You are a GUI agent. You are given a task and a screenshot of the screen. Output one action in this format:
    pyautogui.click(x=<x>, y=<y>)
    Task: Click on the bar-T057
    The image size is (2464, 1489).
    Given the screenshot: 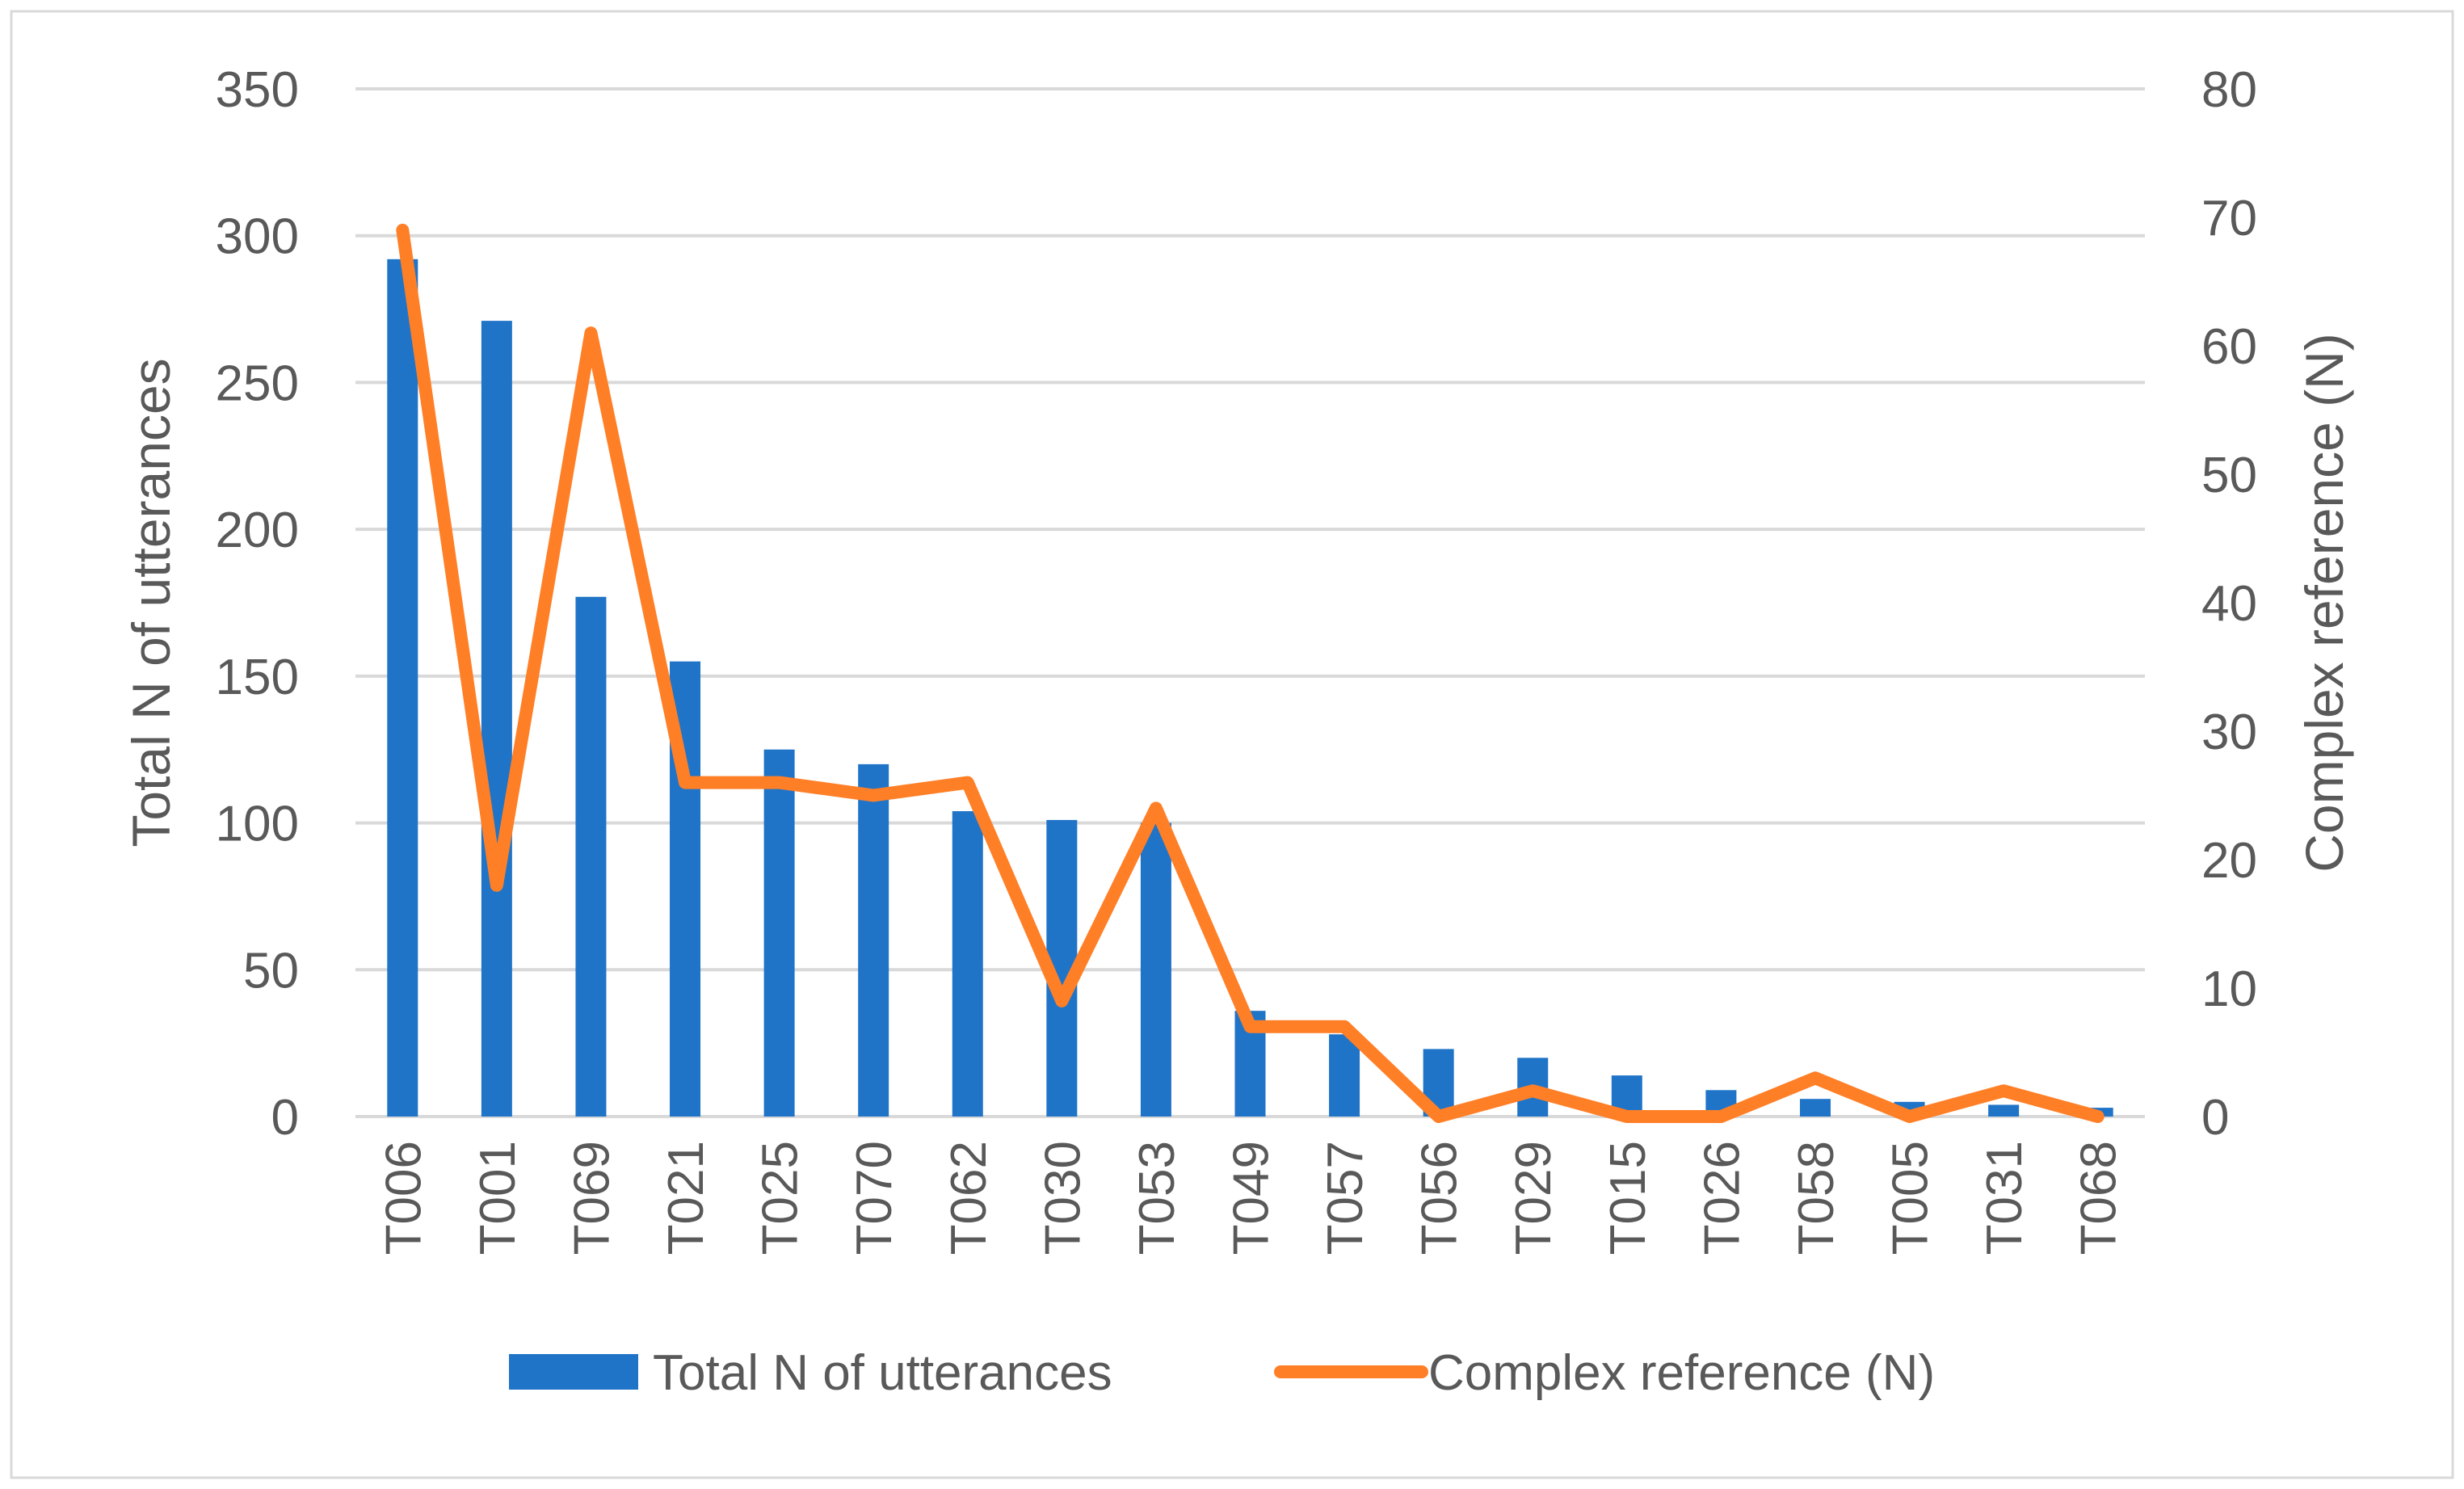 What is the action you would take?
    pyautogui.click(x=1344, y=1075)
    